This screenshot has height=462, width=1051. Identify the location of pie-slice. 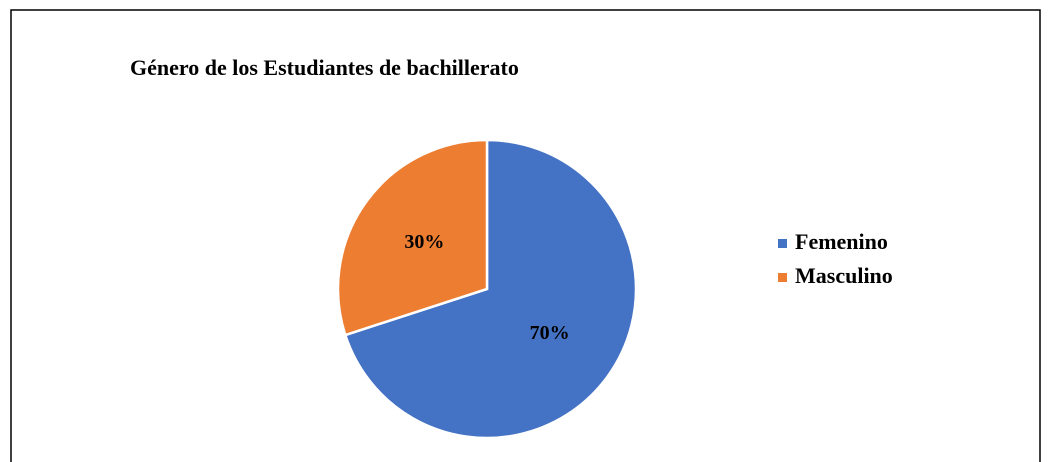
(412, 237).